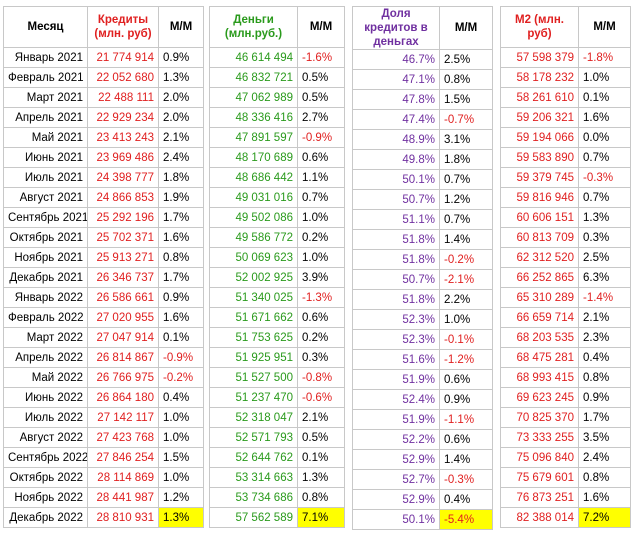  I want to click on table-row: 51 527 500 -0.8%, so click(277, 377).